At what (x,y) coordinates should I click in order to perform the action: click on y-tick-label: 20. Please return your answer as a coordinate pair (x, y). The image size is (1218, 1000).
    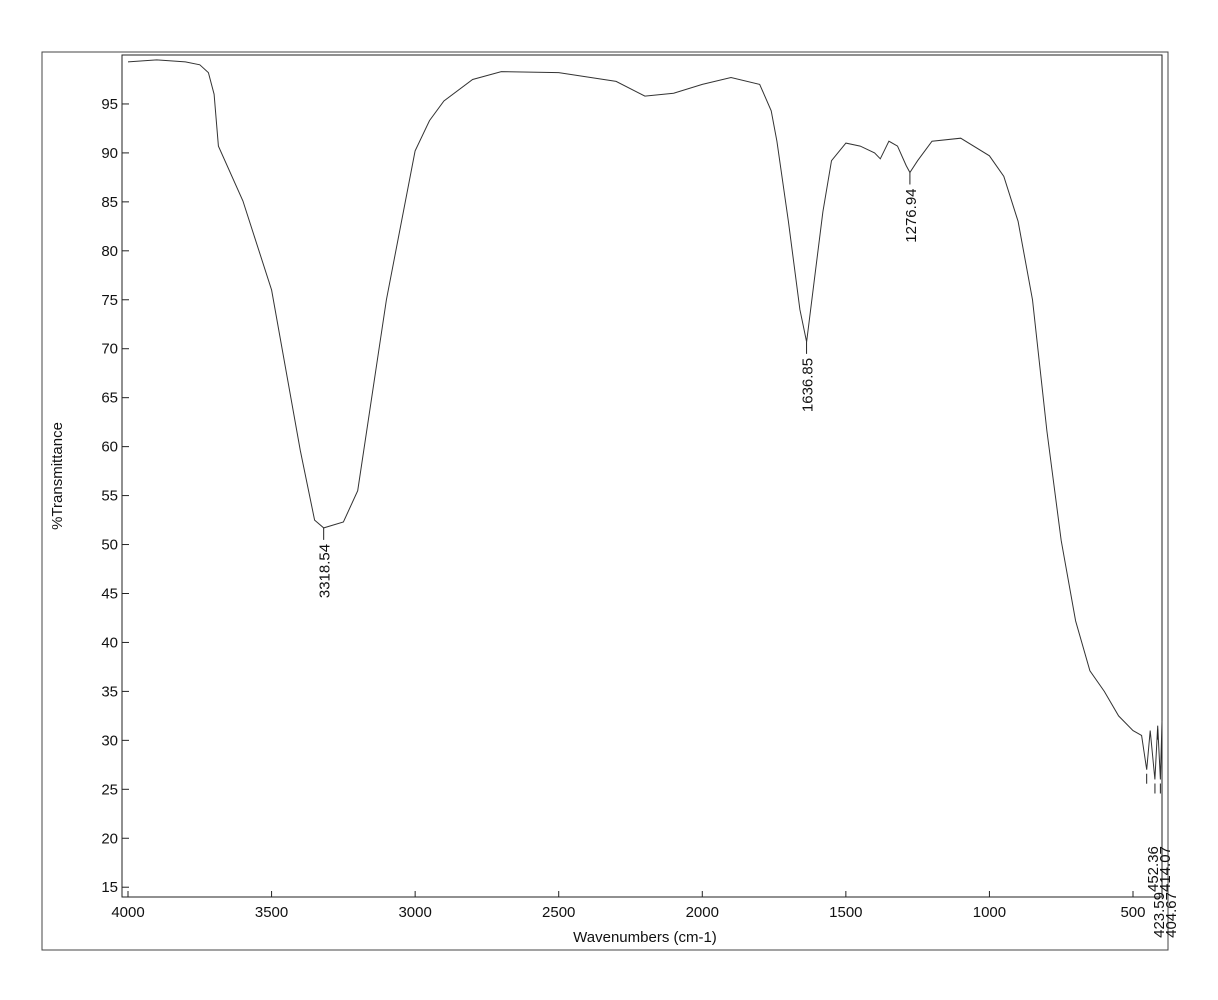
    Looking at the image, I should click on (109, 838).